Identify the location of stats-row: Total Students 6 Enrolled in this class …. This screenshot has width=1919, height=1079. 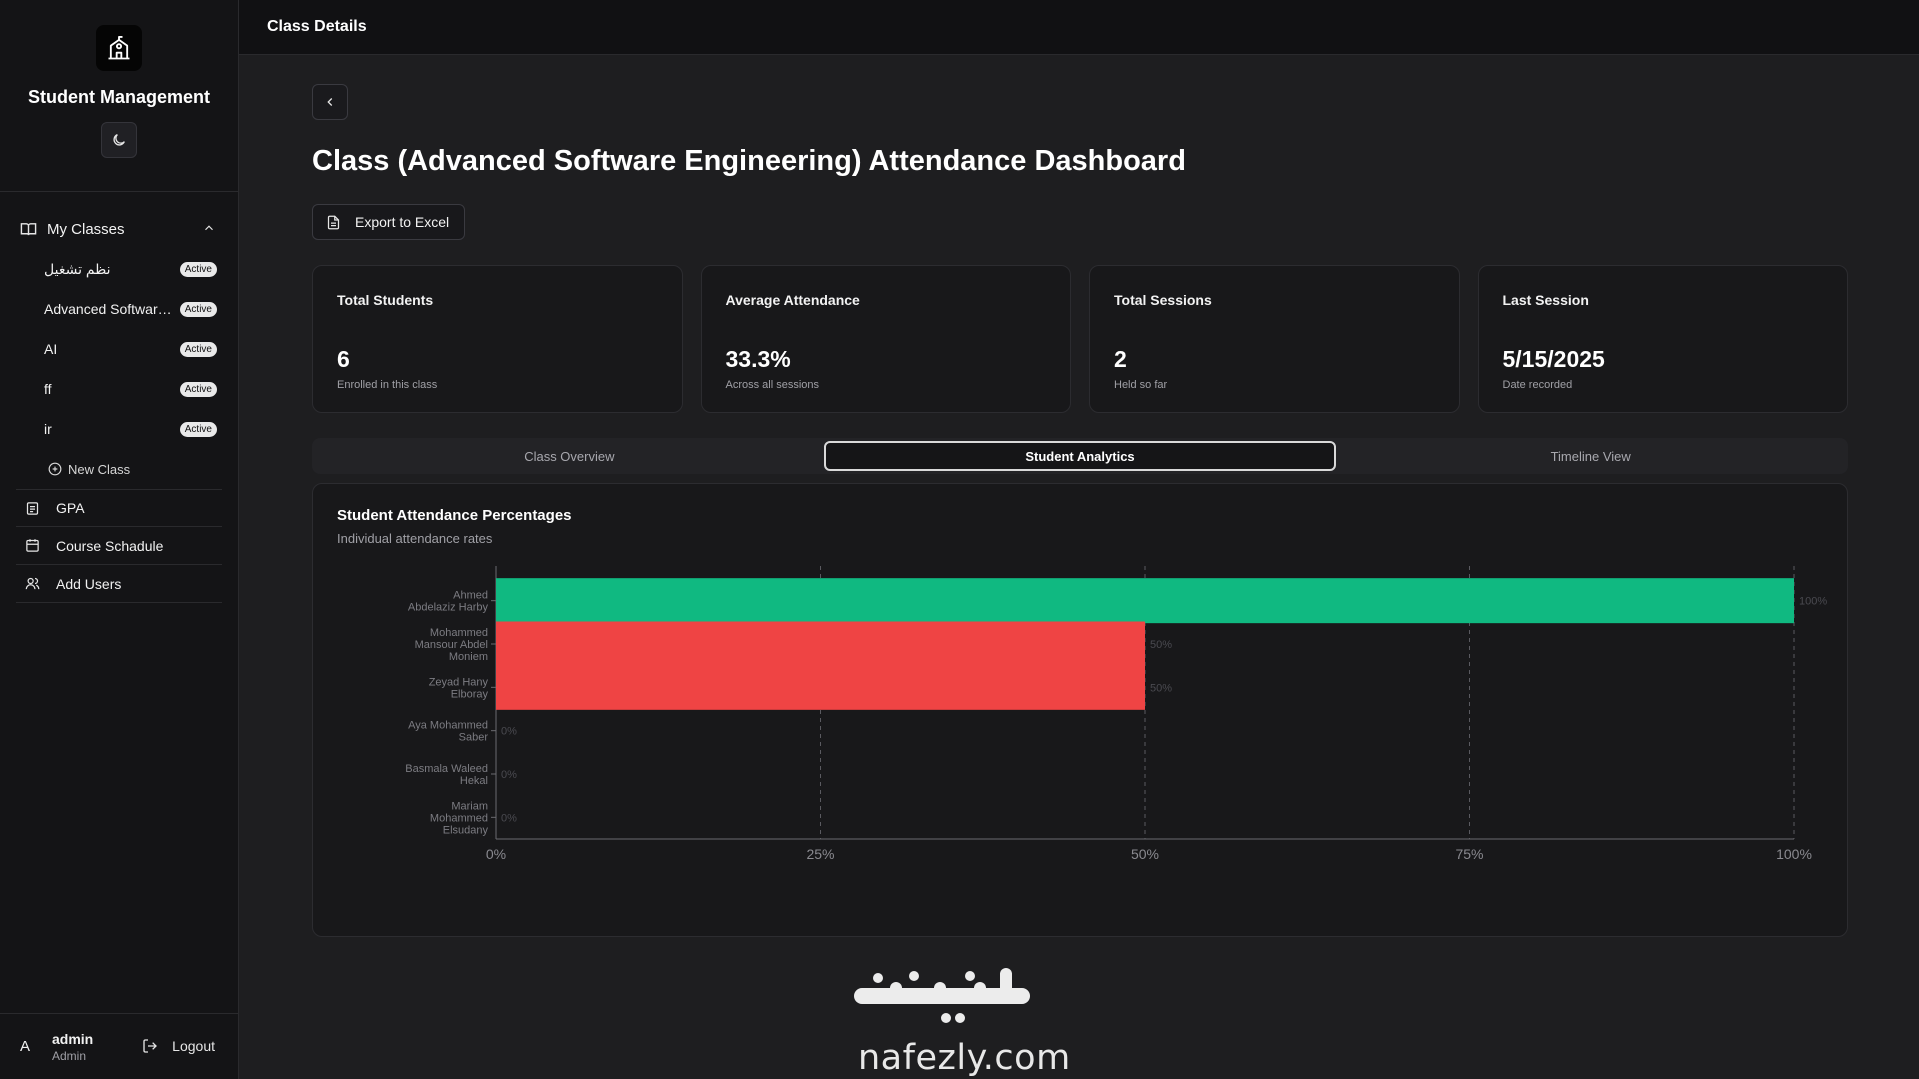
(1080, 339).